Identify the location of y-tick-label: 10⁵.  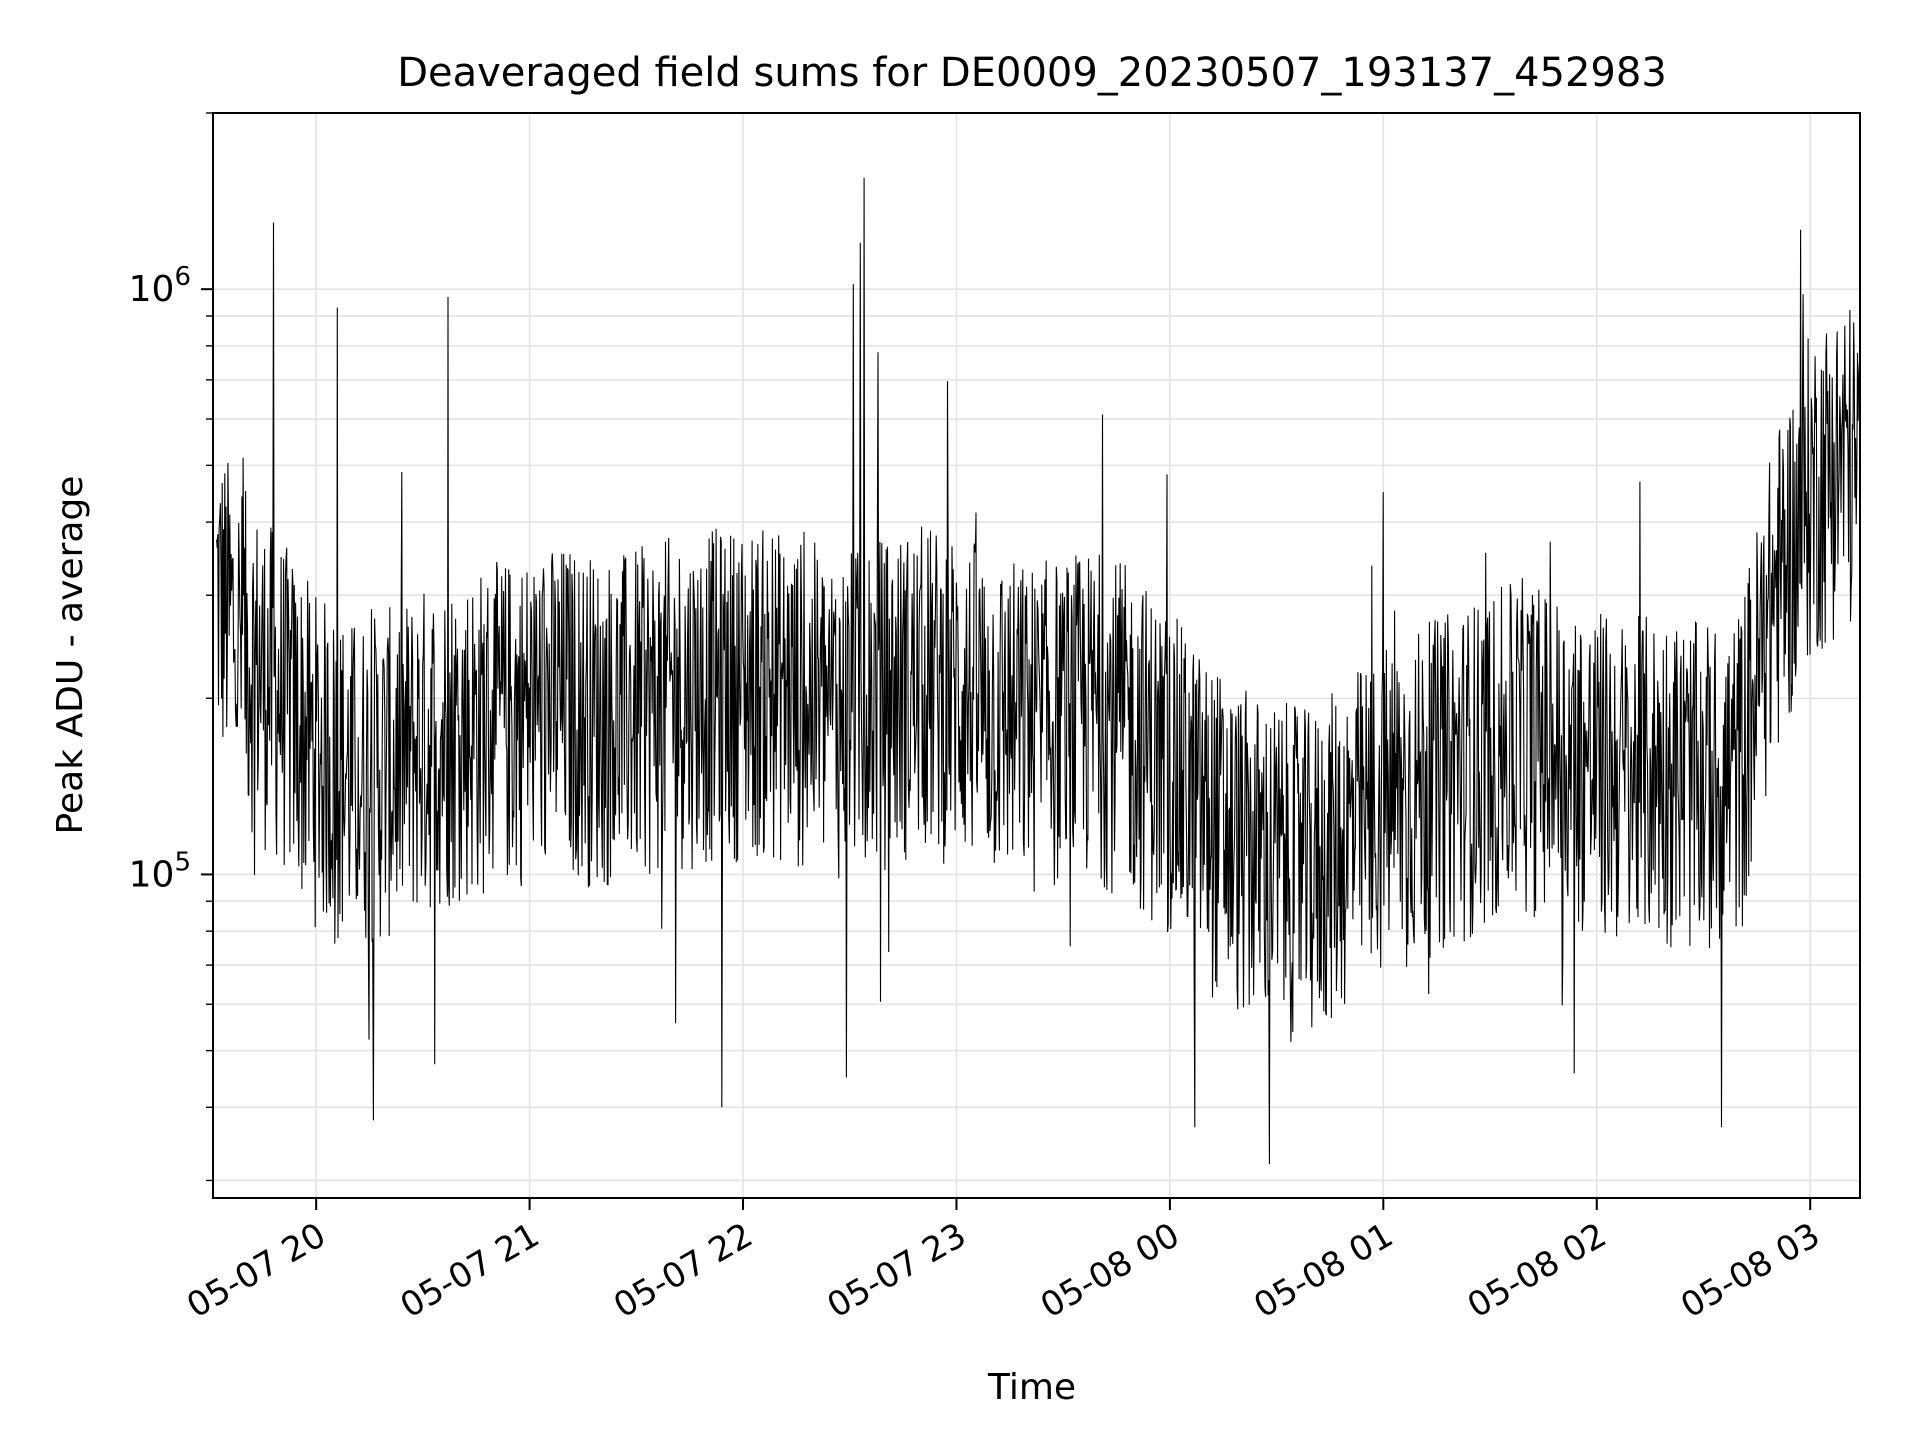
(160, 871).